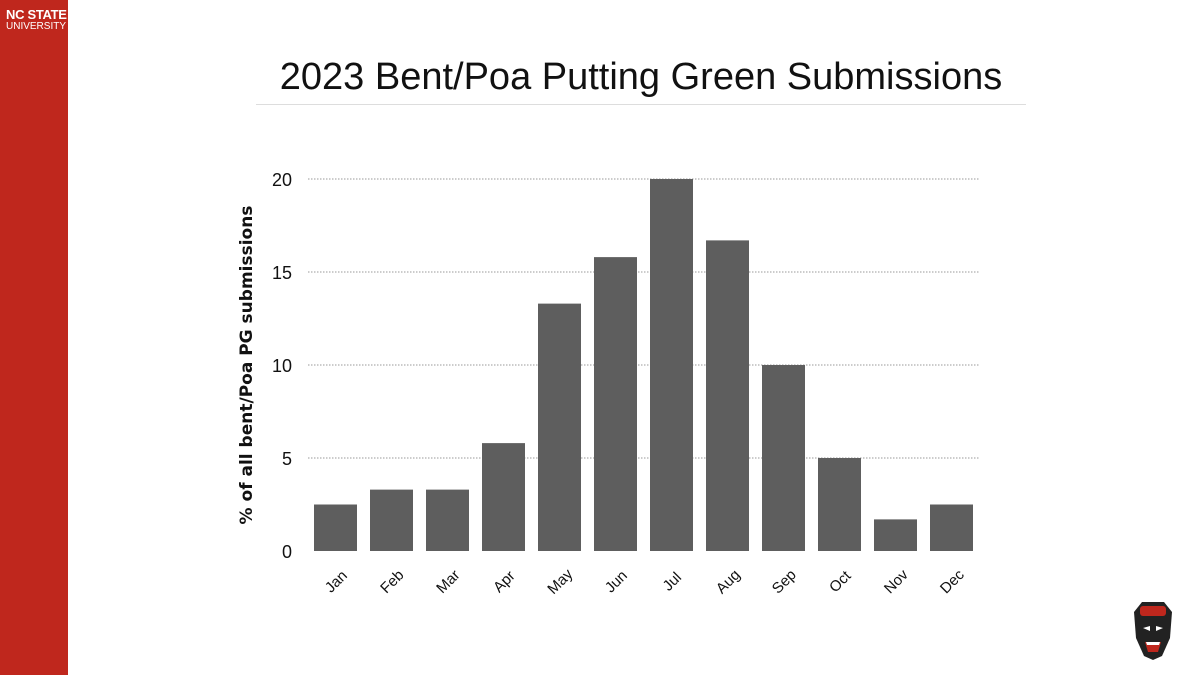 This screenshot has width=1200, height=675. What do you see at coordinates (896, 581) in the screenshot?
I see `x-tick-label: Nov` at bounding box center [896, 581].